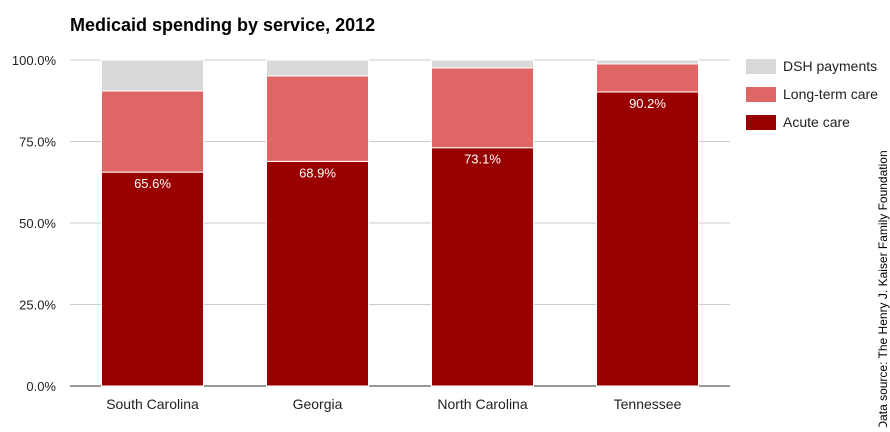  I want to click on legend-label: Long-term care, so click(830, 94).